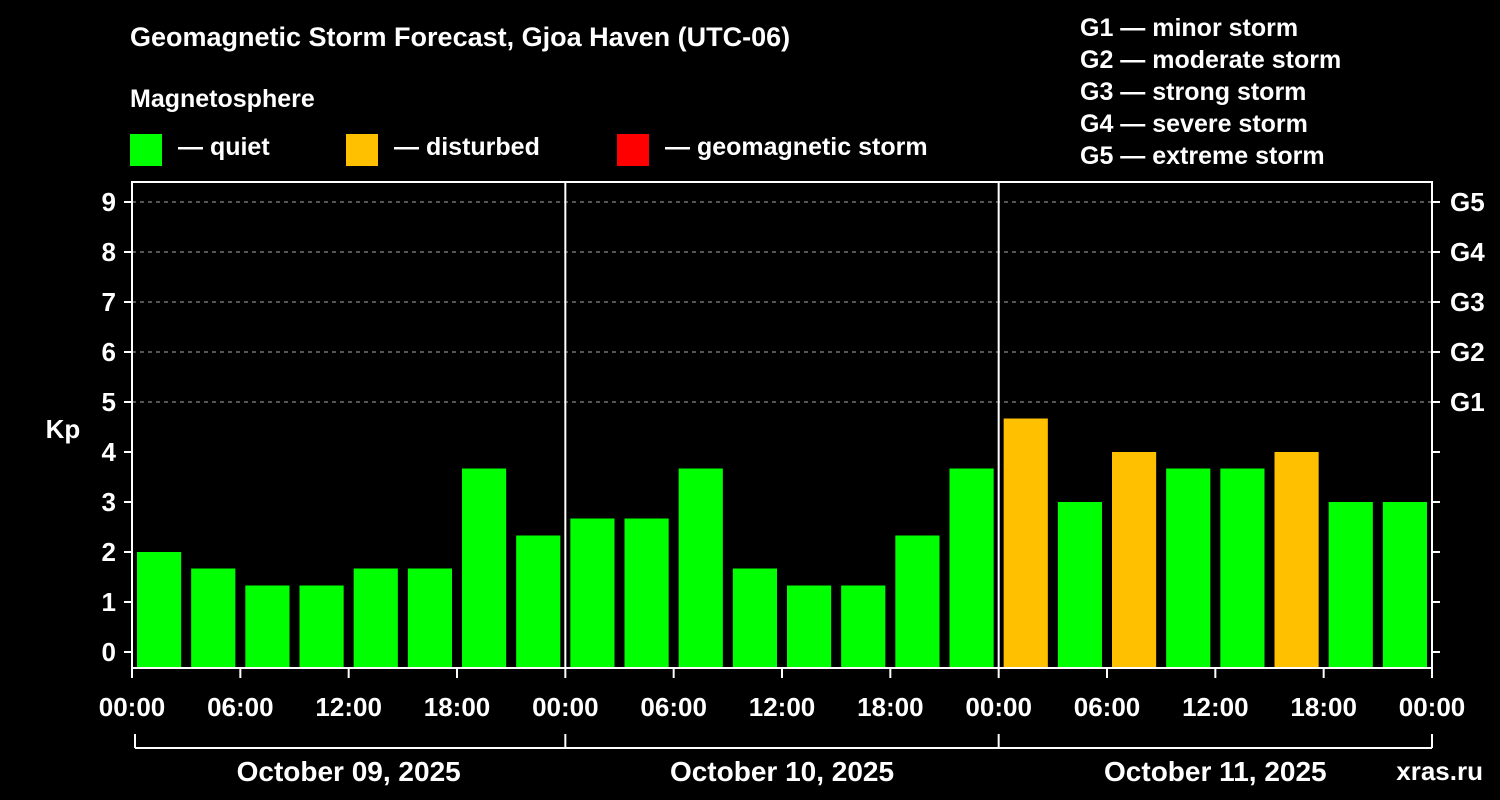 This screenshot has height=800, width=1500. Describe the element at coordinates (1467, 252) in the screenshot. I see `g-tick-label-g4: G4` at that location.